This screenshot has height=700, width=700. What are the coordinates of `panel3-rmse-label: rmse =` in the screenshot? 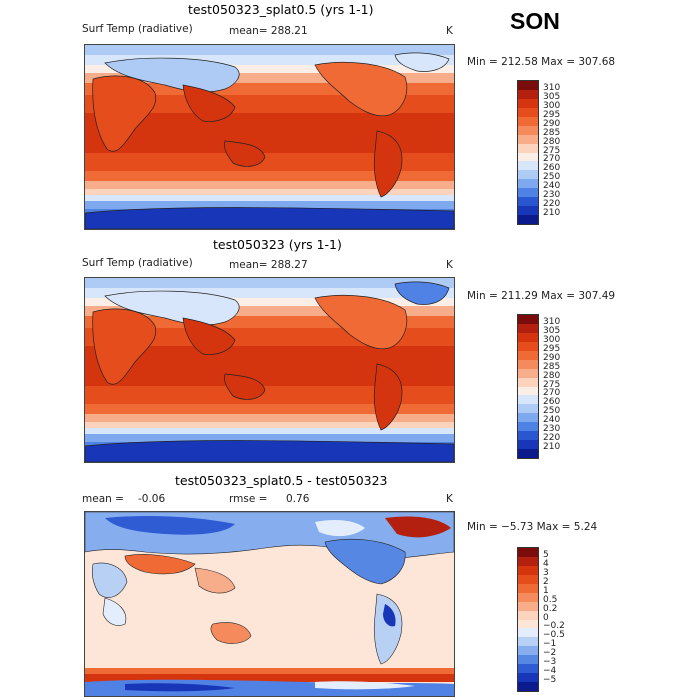 It's located at (248, 499).